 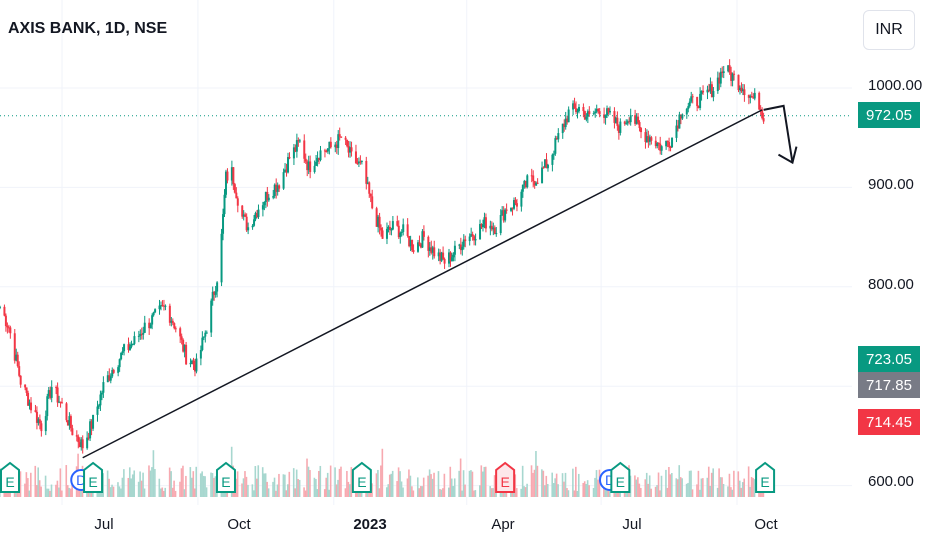 What do you see at coordinates (787, 155) in the screenshot?
I see `projection-arrowhead` at bounding box center [787, 155].